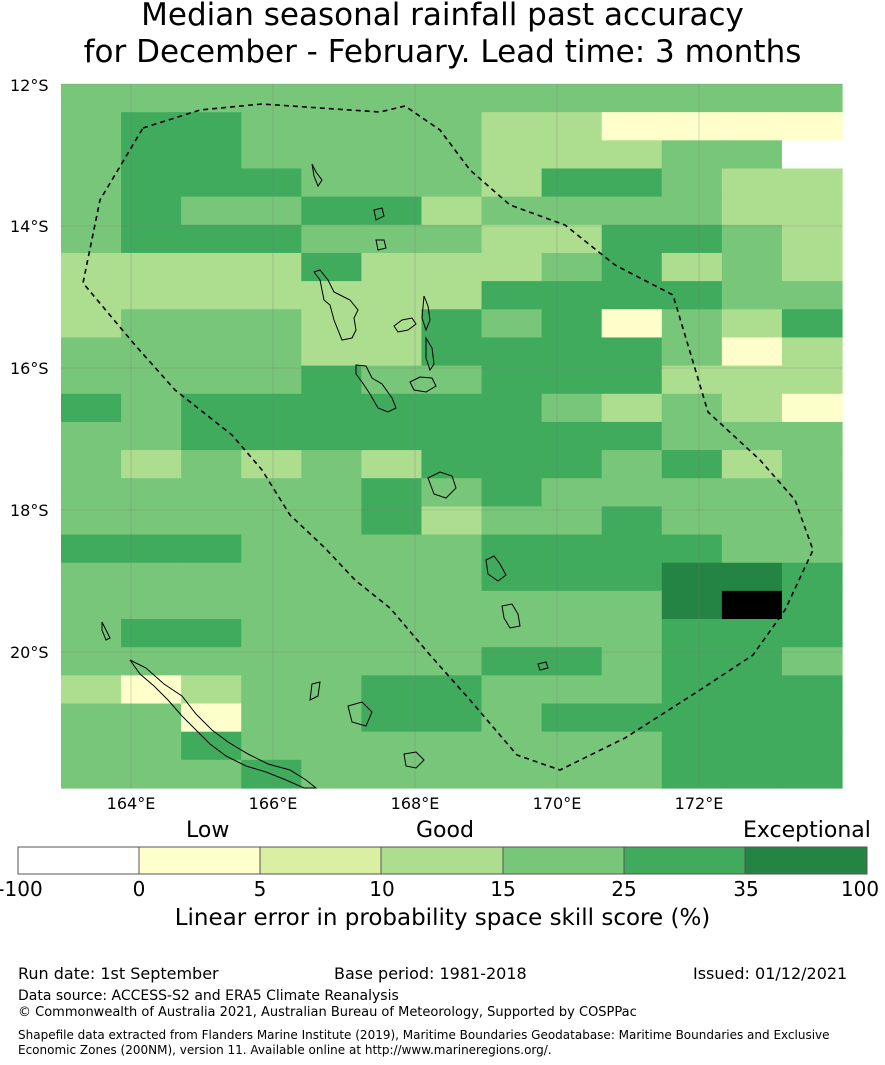 The image size is (885, 1065). I want to click on base-period: Base period: 1981-2018, so click(430, 973).